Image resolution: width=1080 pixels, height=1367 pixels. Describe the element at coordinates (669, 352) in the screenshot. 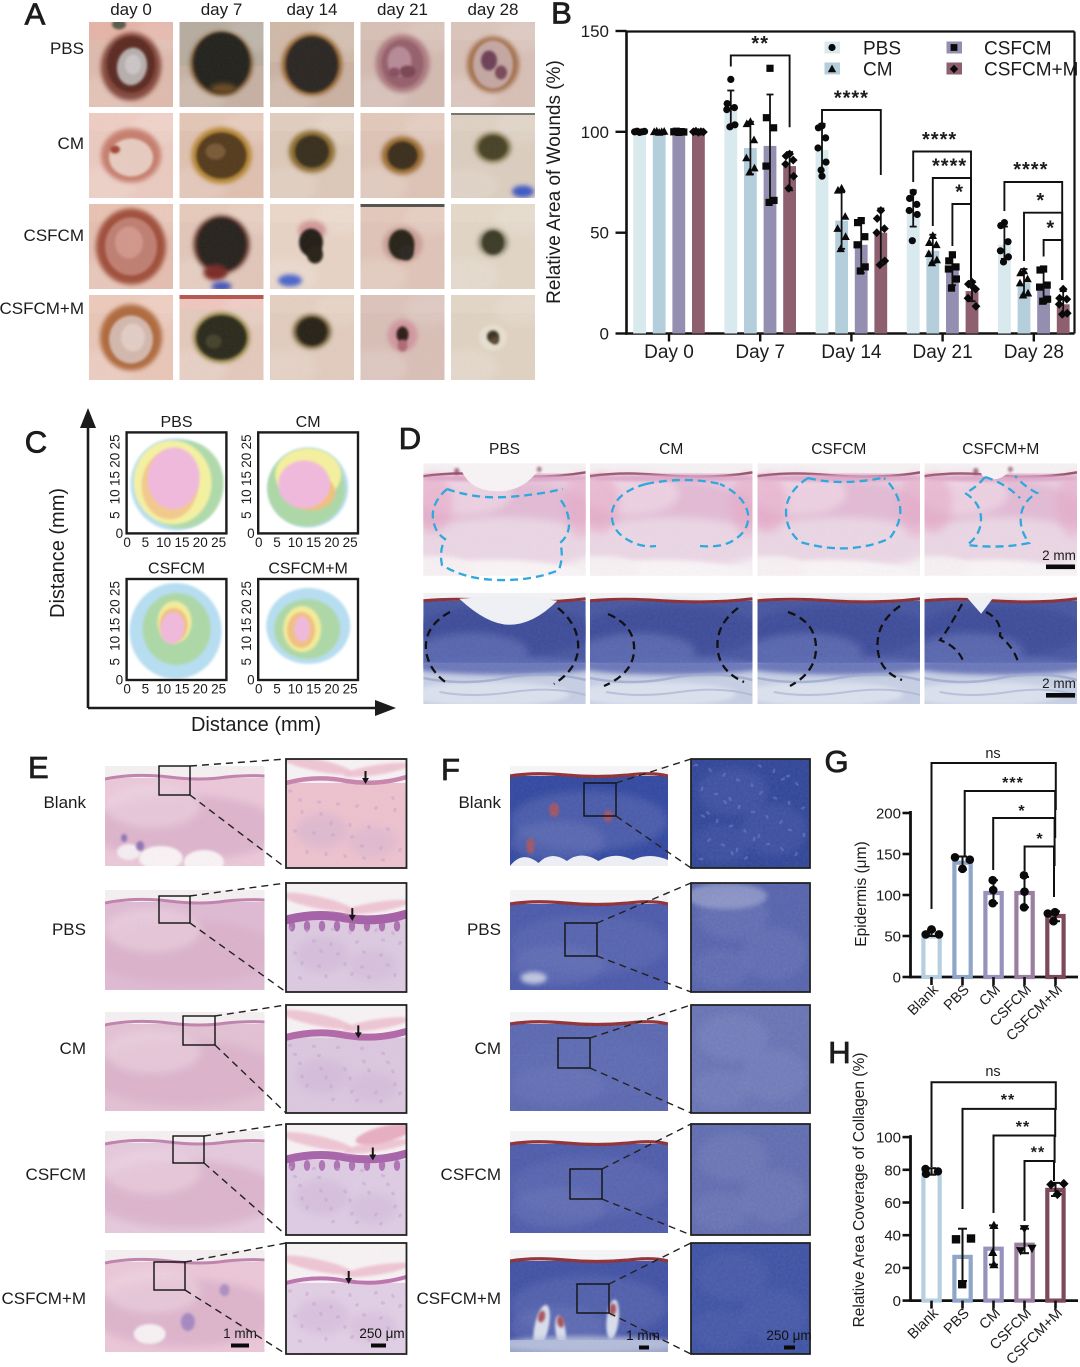

I see `svg-text: Day 0` at that location.